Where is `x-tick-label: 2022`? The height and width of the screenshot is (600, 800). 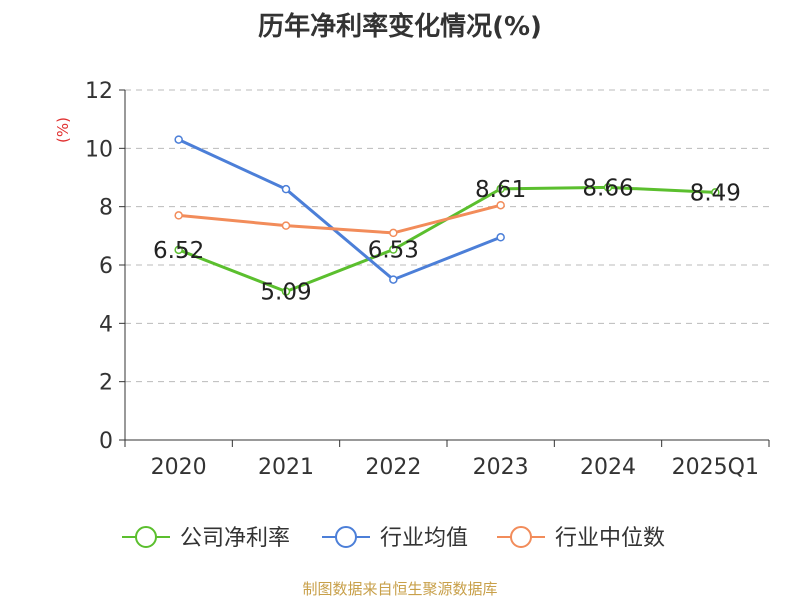
x-tick-label: 2022 is located at coordinates (393, 467).